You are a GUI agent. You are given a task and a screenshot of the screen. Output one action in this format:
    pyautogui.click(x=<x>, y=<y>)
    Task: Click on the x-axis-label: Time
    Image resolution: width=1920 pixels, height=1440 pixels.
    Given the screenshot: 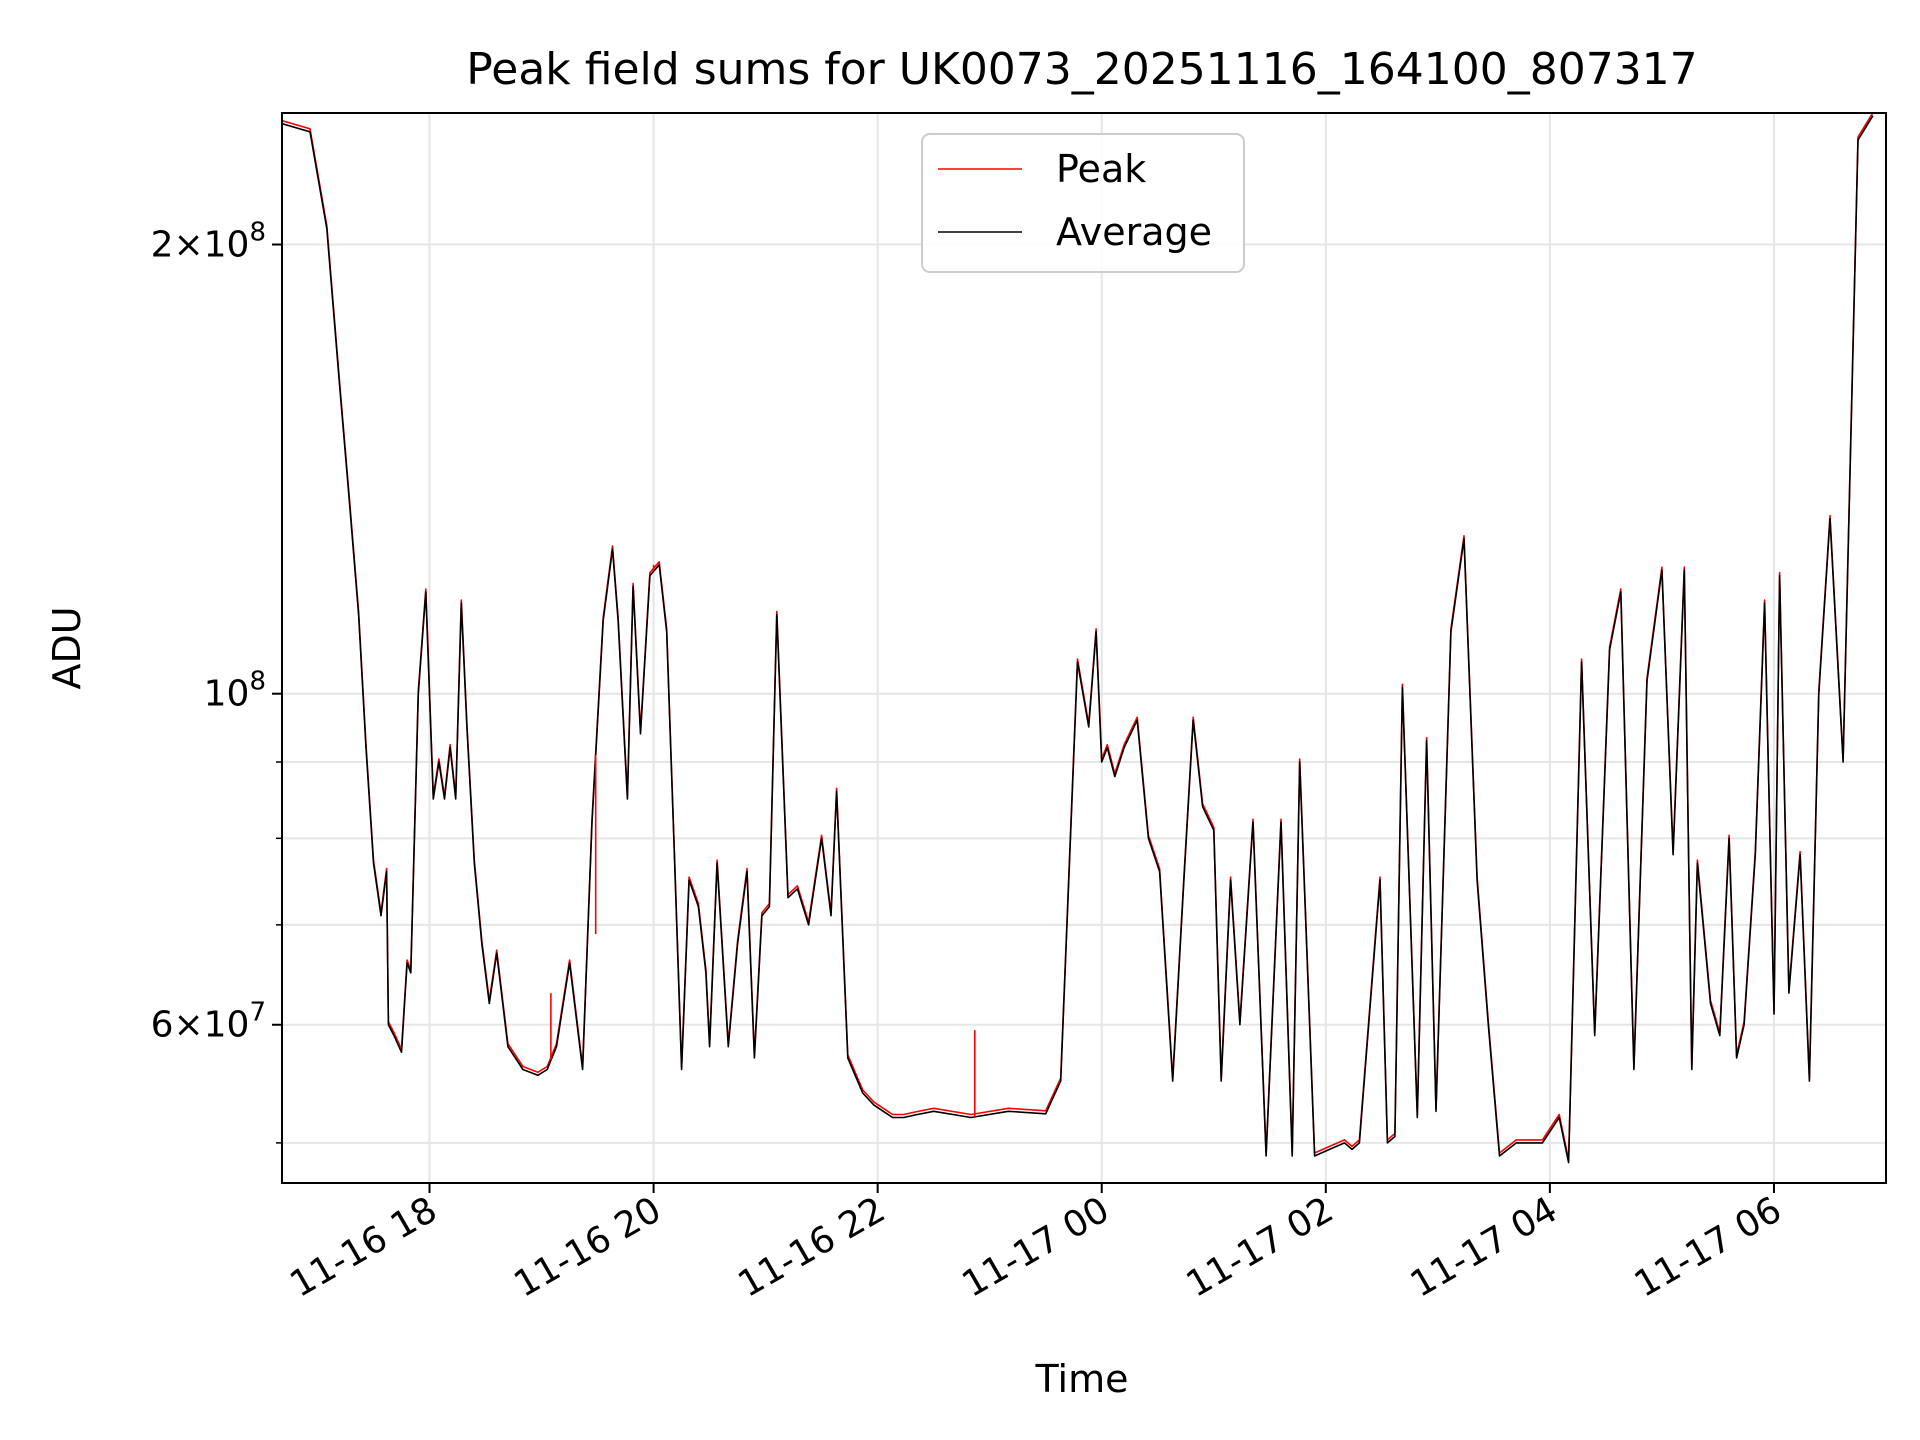 What is the action you would take?
    pyautogui.click(x=1082, y=1379)
    